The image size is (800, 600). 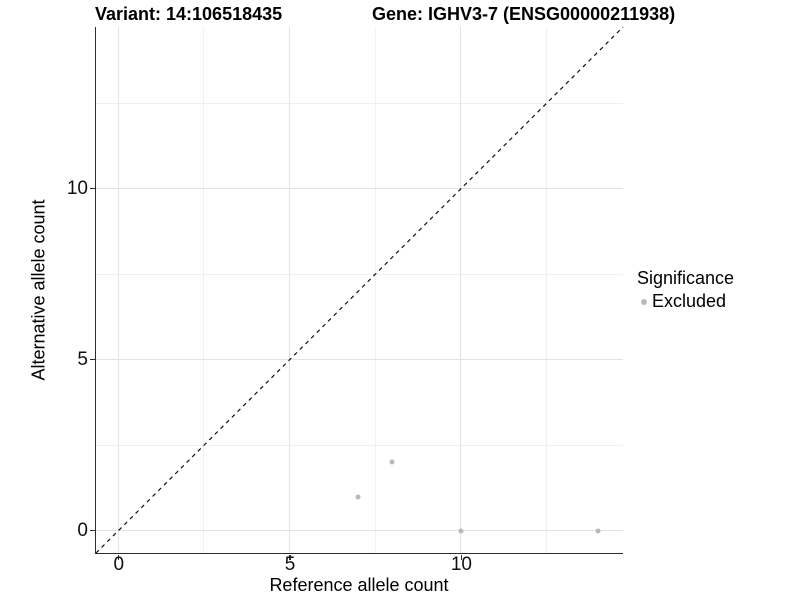 I want to click on x-tick-label: 5, so click(x=290, y=564).